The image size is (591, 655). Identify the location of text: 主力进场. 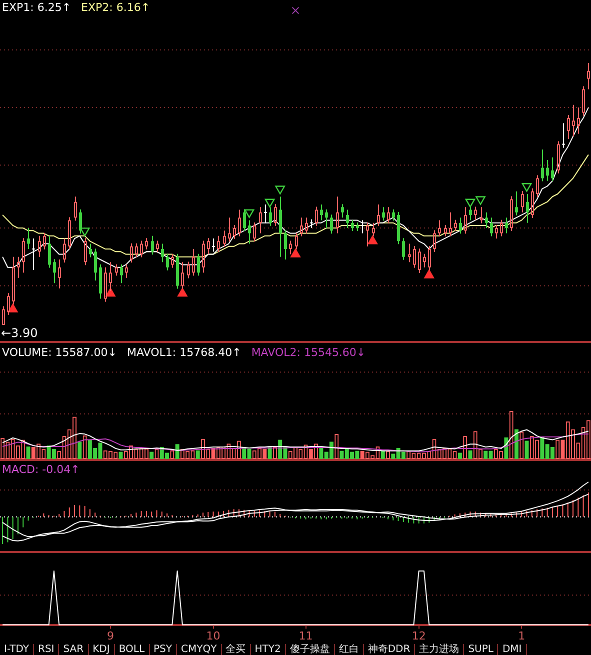
(439, 649).